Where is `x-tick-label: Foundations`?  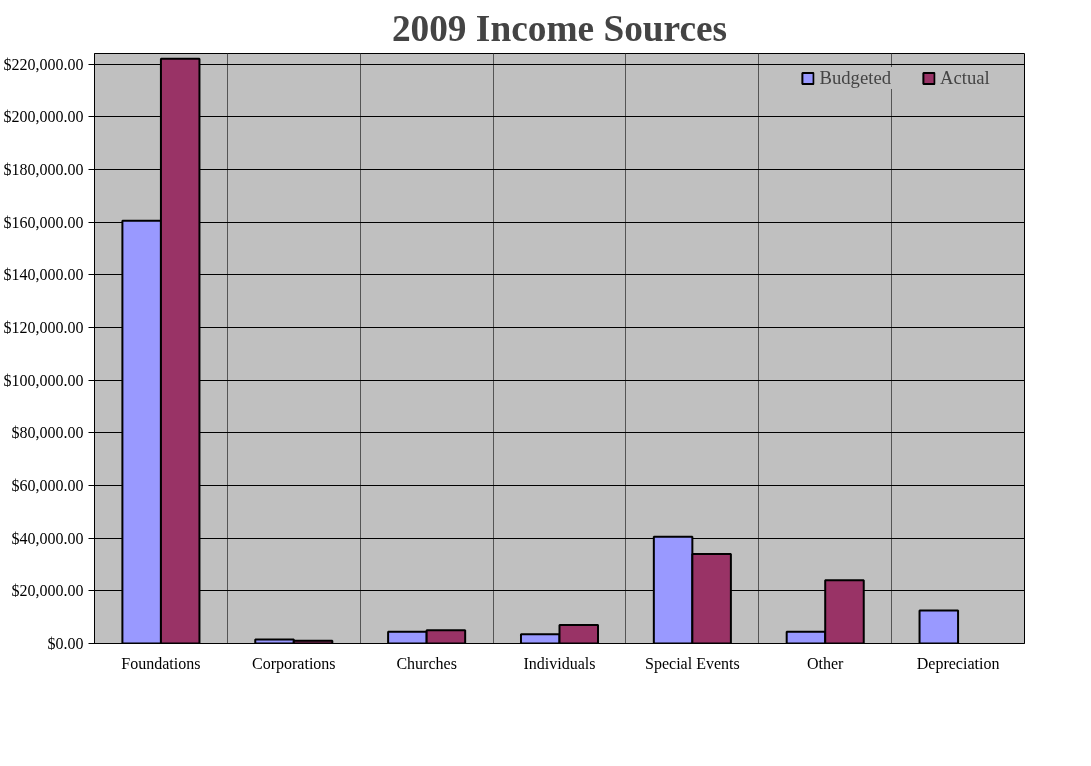
x-tick-label: Foundations is located at coordinates (161, 663).